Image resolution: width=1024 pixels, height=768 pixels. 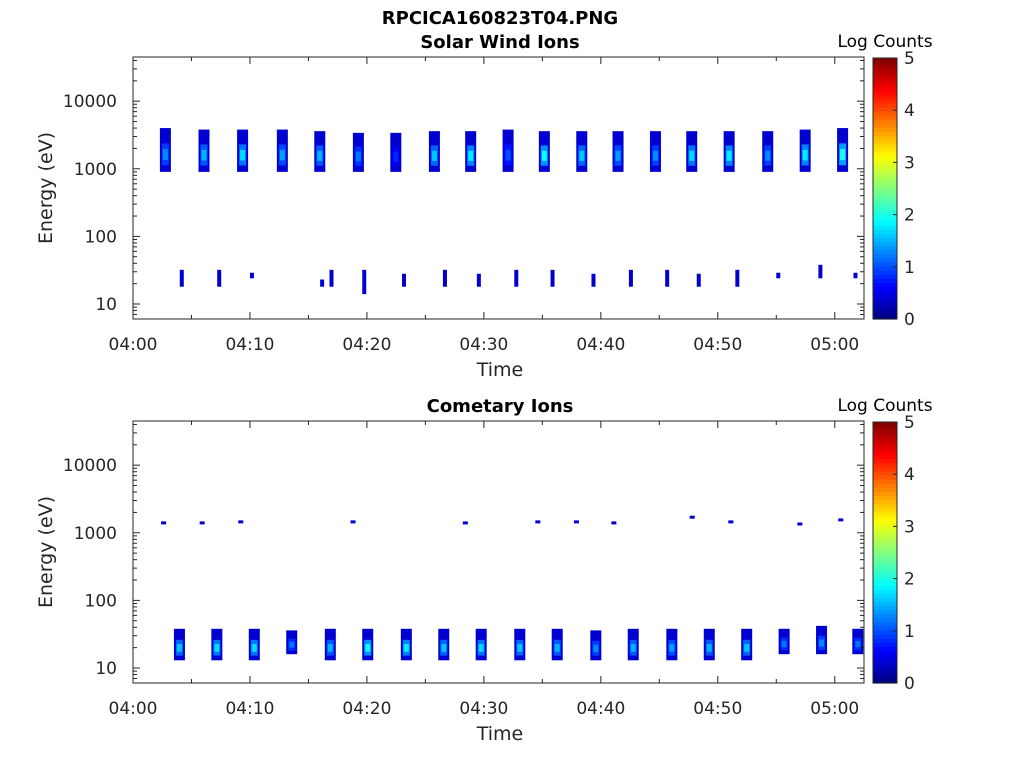 I want to click on data-layer, so click(x=512, y=588).